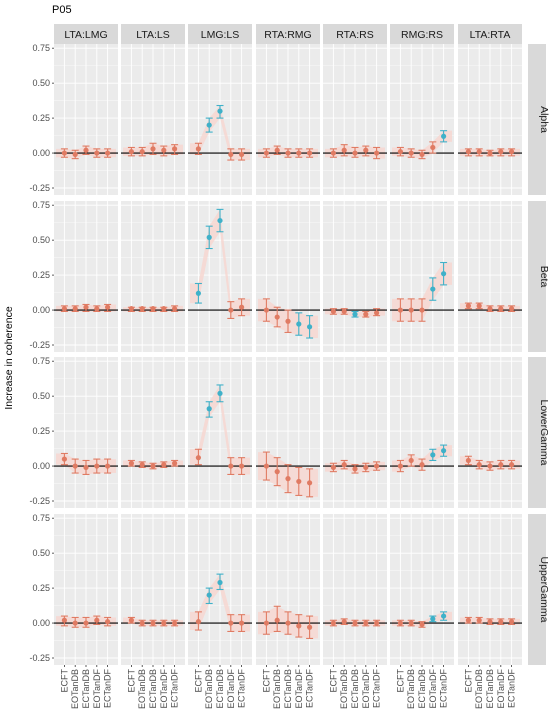  I want to click on column-strip-label-rta-rs: RTA:RS, so click(355, 35).